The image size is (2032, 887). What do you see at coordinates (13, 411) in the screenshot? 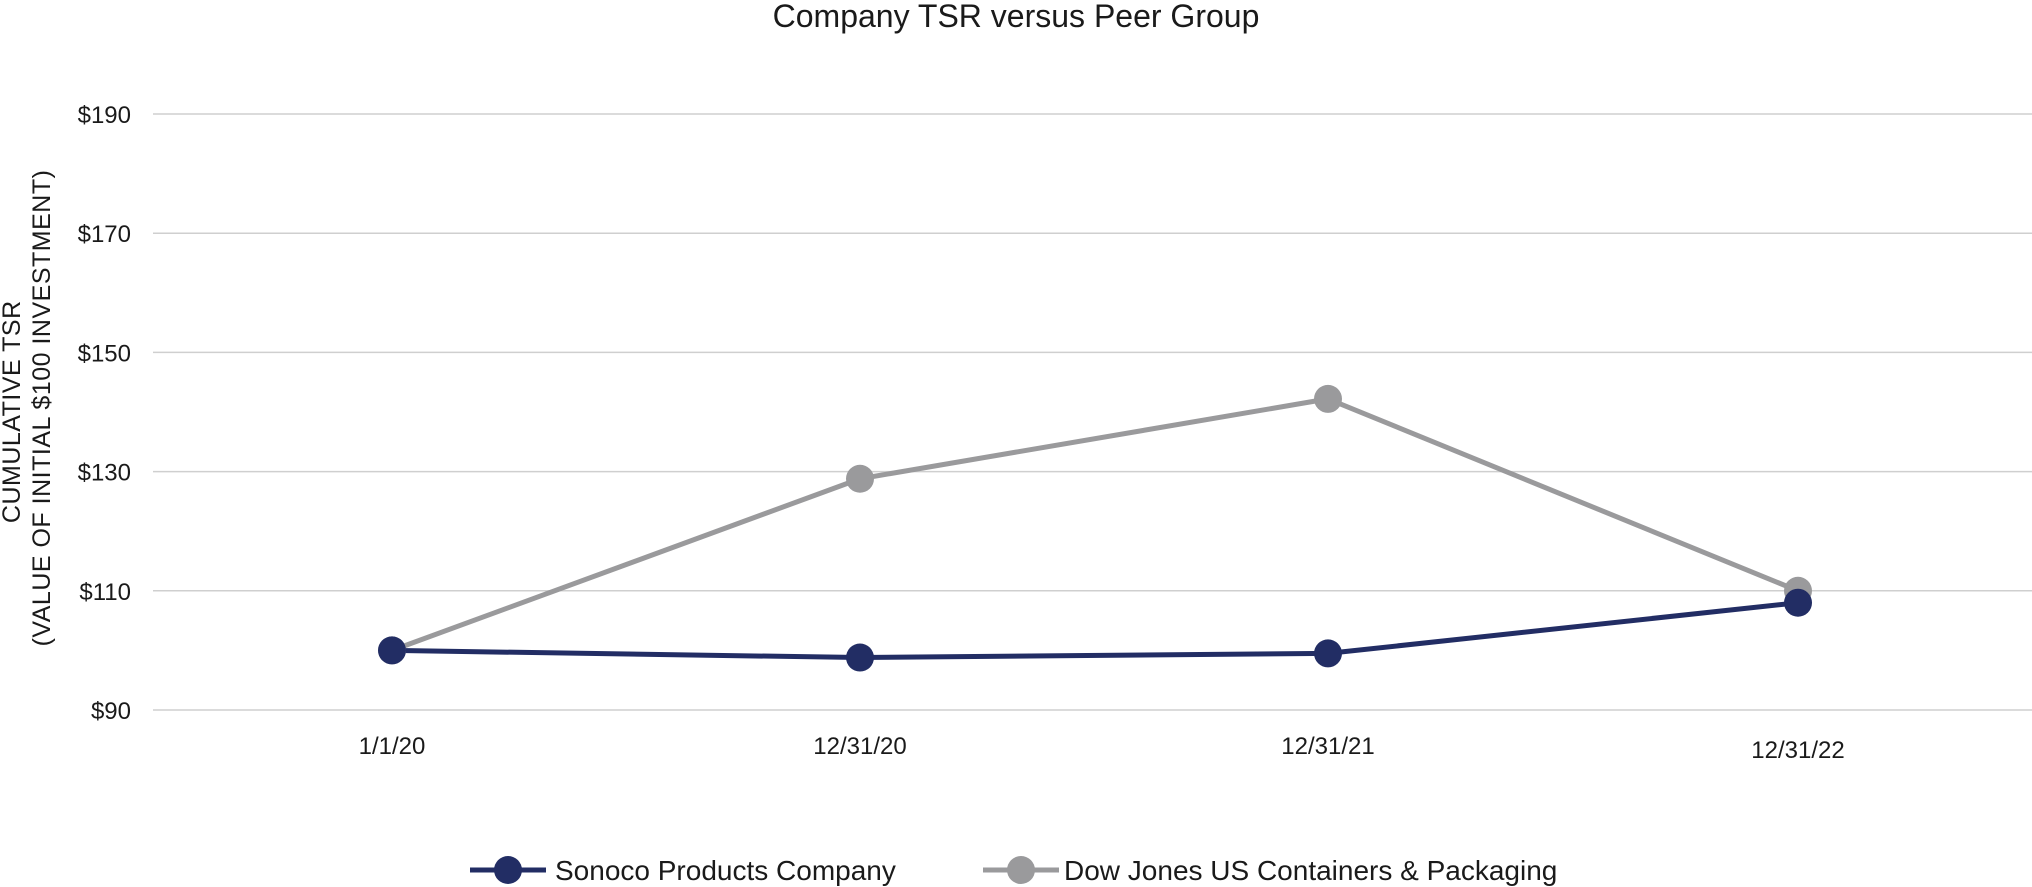
I see `y-axis-label-line1: CUMULATIVE TSR` at bounding box center [13, 411].